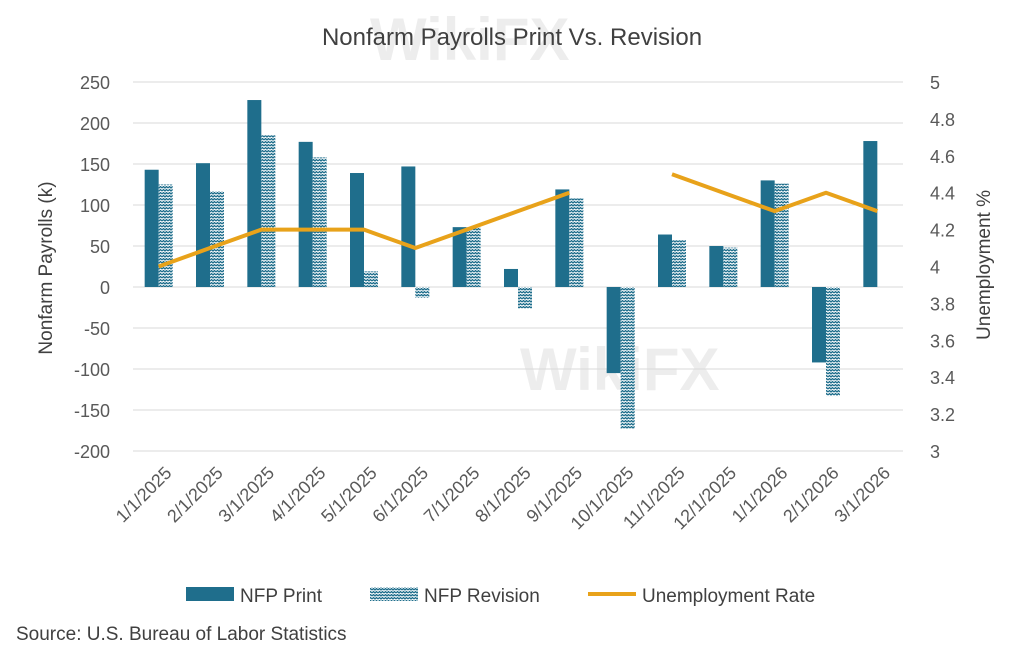 Image resolution: width=1024 pixels, height=660 pixels. What do you see at coordinates (942, 341) in the screenshot?
I see `y2-tick-label: 3.6` at bounding box center [942, 341].